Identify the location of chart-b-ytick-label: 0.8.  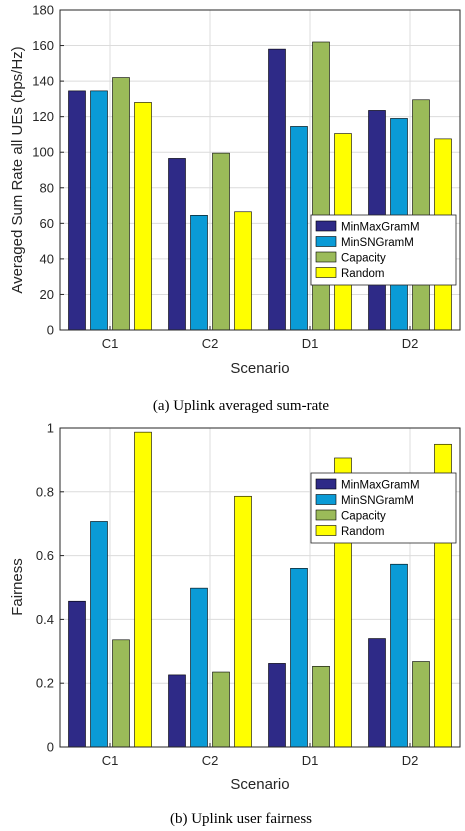
(45, 491).